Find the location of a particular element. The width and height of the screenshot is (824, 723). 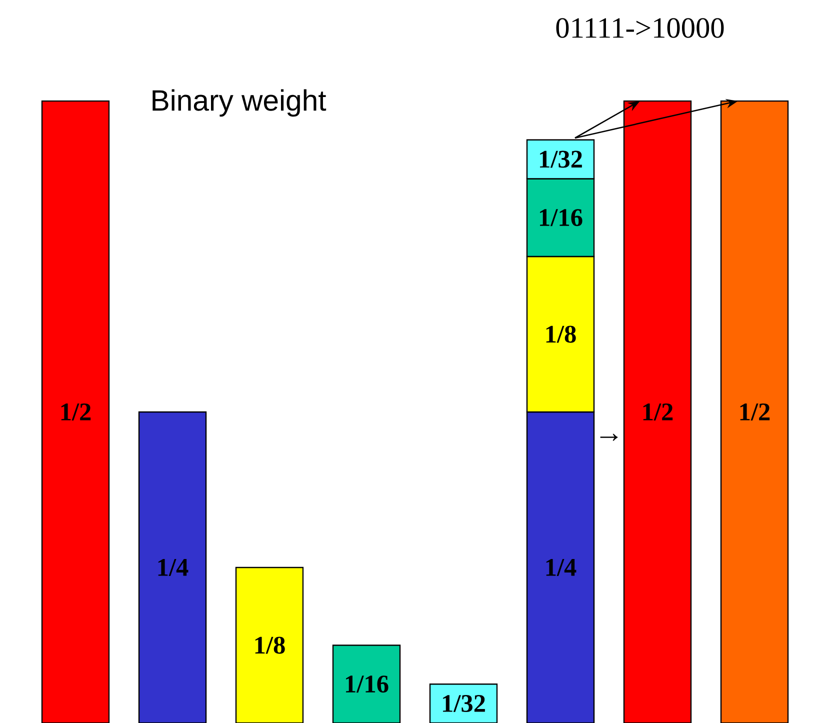

chart-title: 01111->10000 is located at coordinates (640, 28).